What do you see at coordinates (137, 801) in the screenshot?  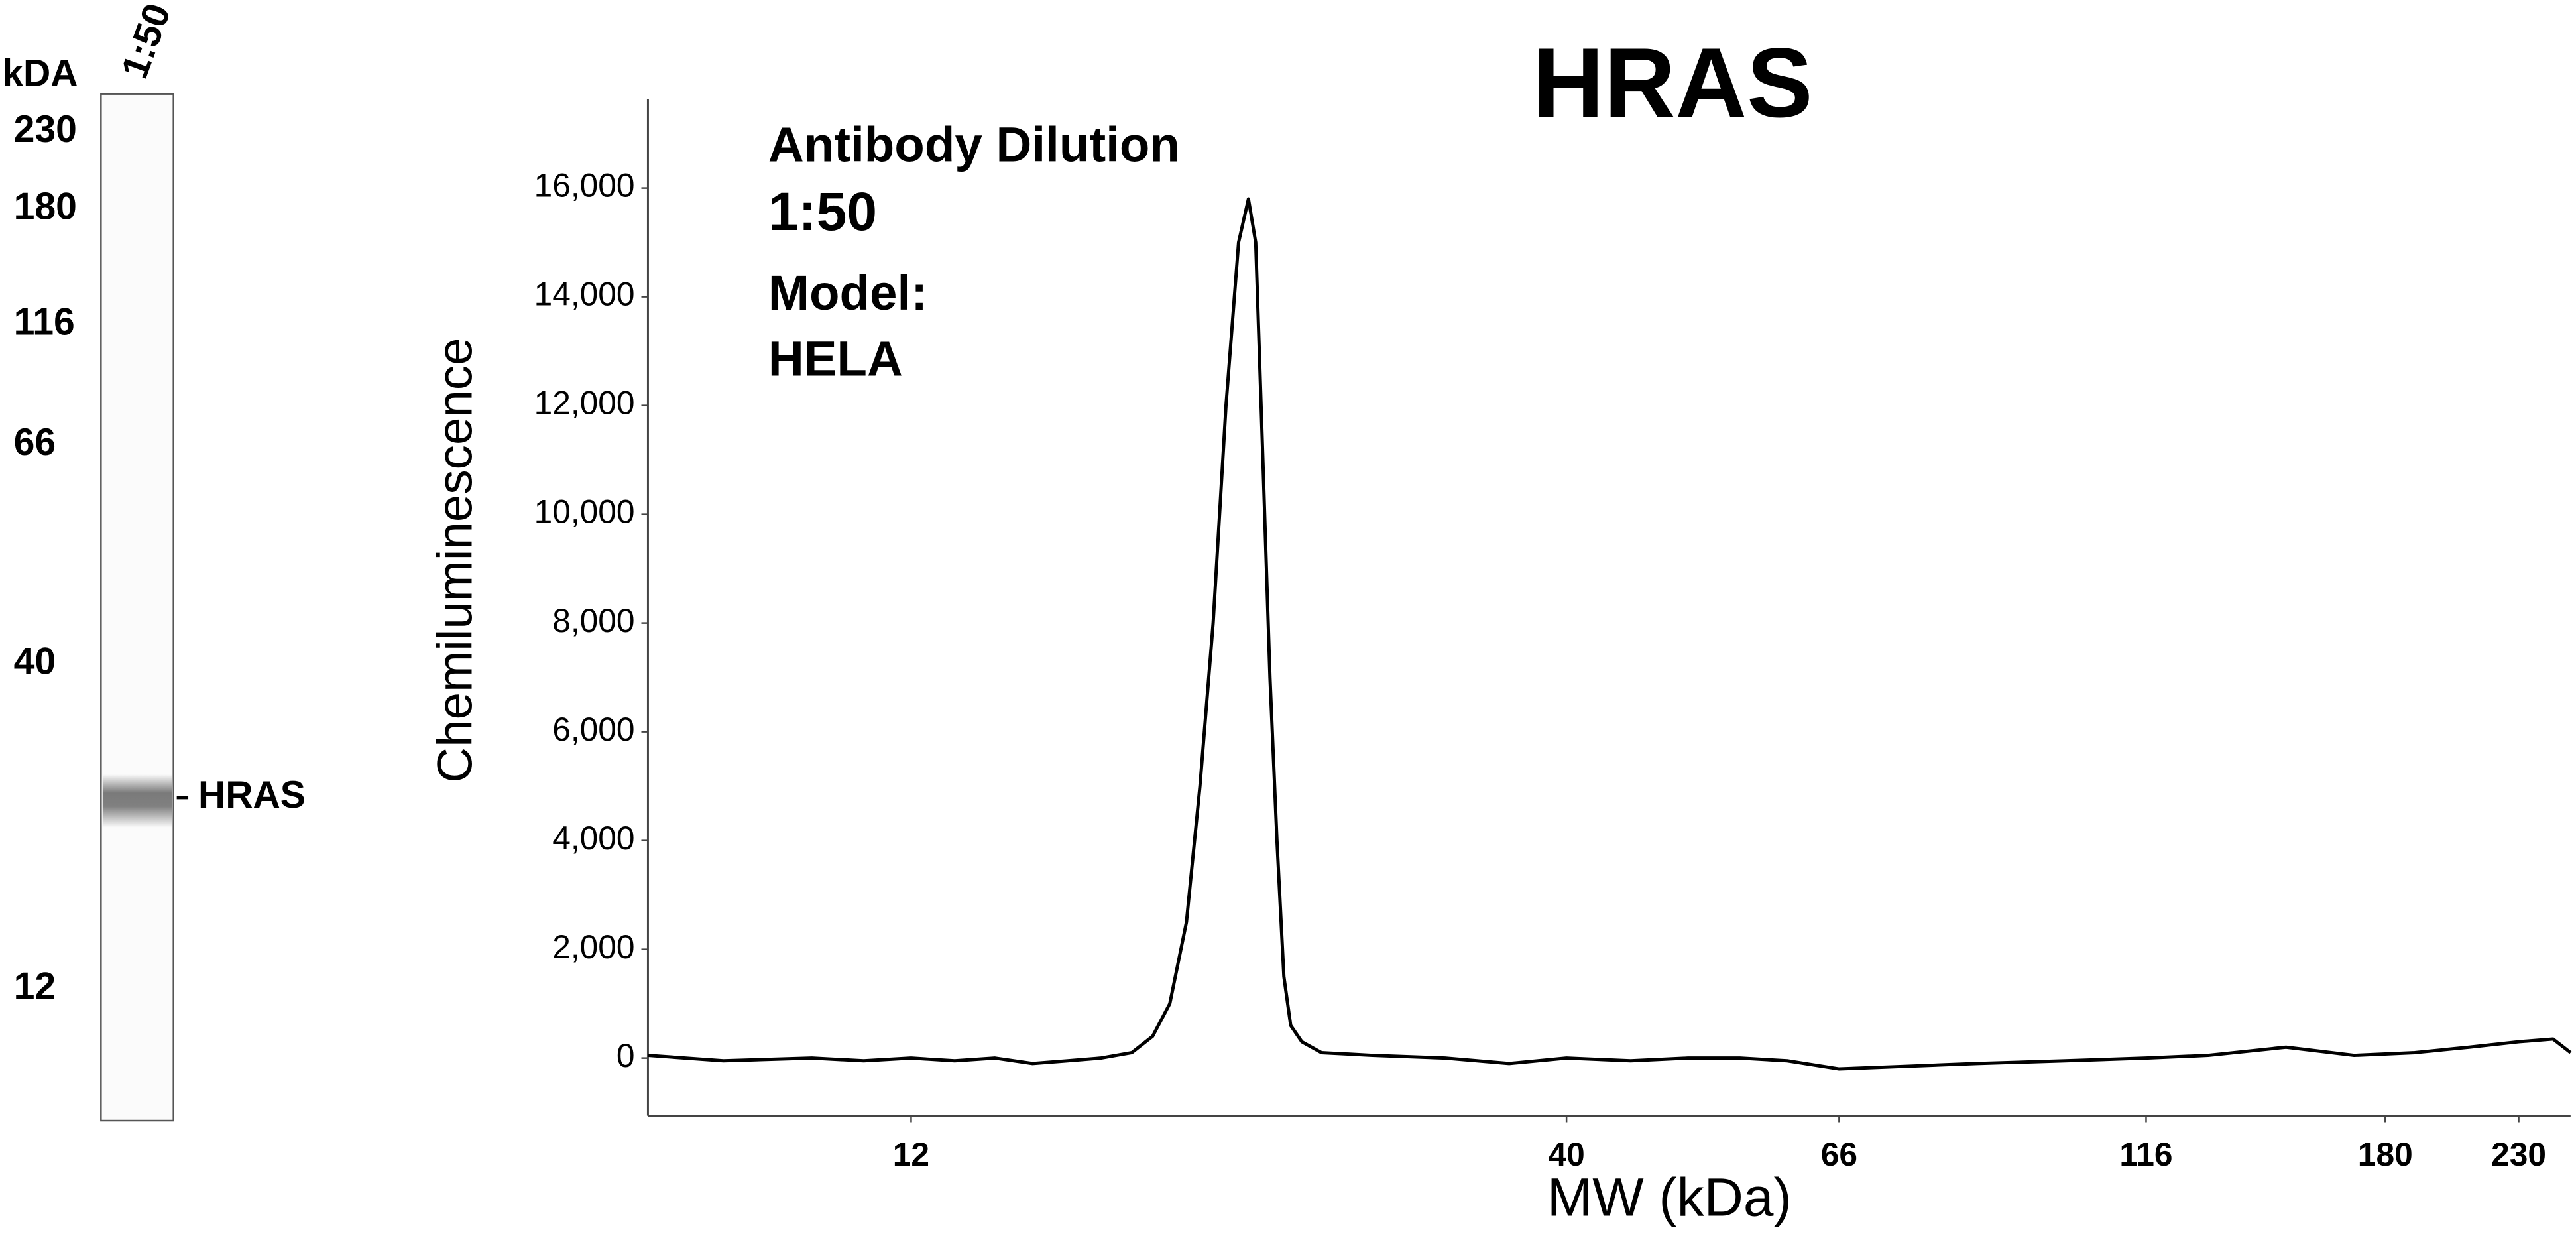 I see `gel-band` at bounding box center [137, 801].